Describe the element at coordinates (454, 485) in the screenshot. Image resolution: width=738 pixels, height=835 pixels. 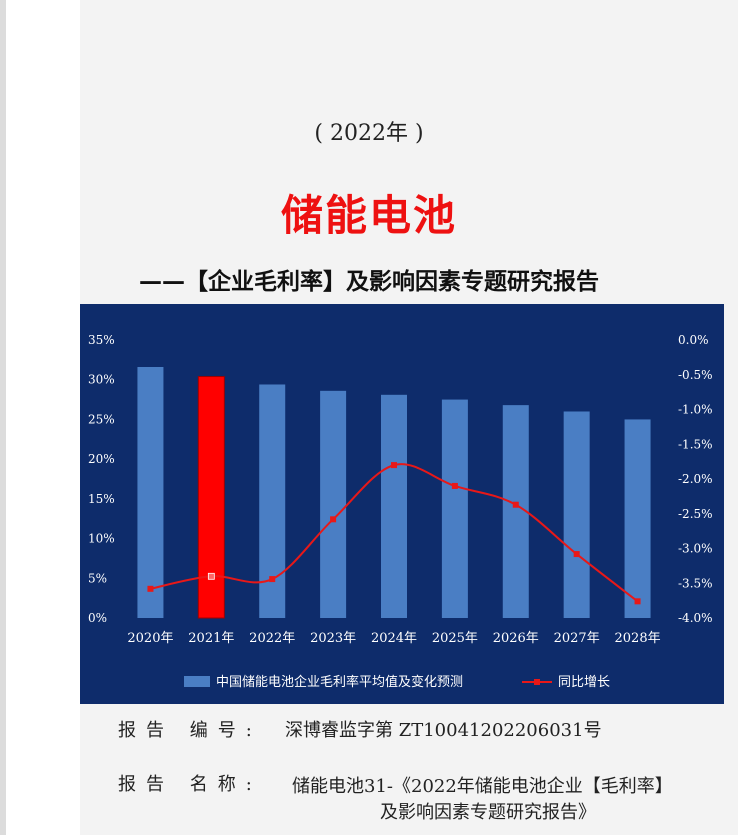
I see `growth-point-2025年` at that location.